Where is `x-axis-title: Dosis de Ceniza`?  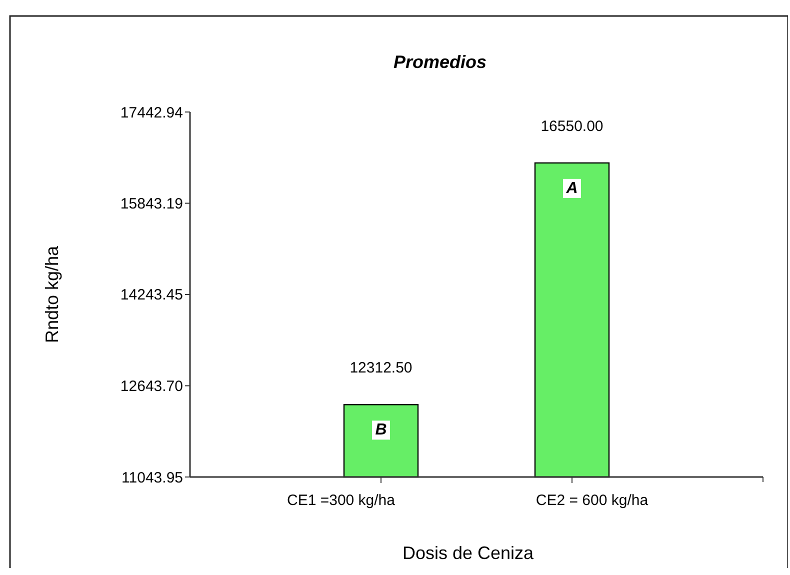
x-axis-title: Dosis de Ceniza is located at coordinates (468, 553).